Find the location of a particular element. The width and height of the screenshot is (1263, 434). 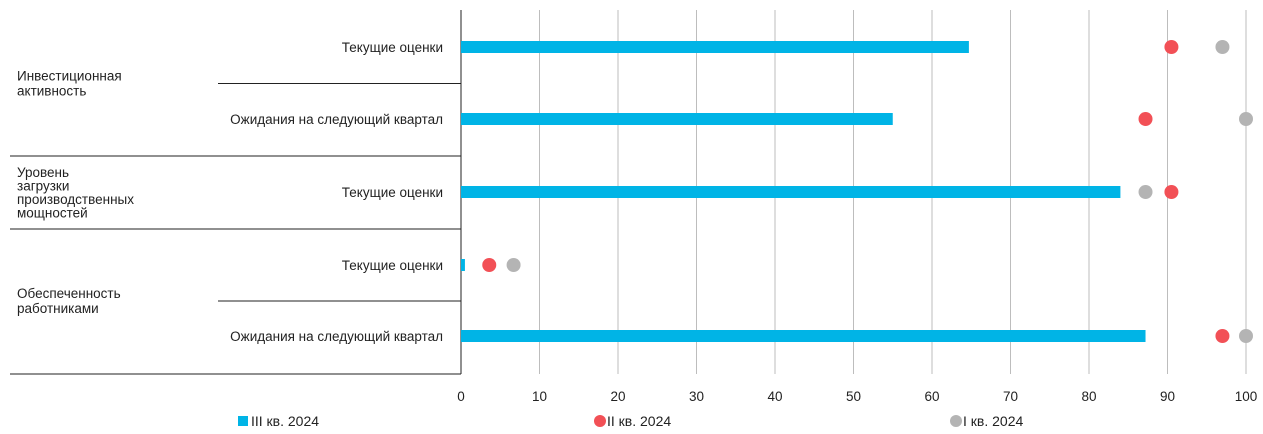

x-tick-label: 80 is located at coordinates (1088, 396).